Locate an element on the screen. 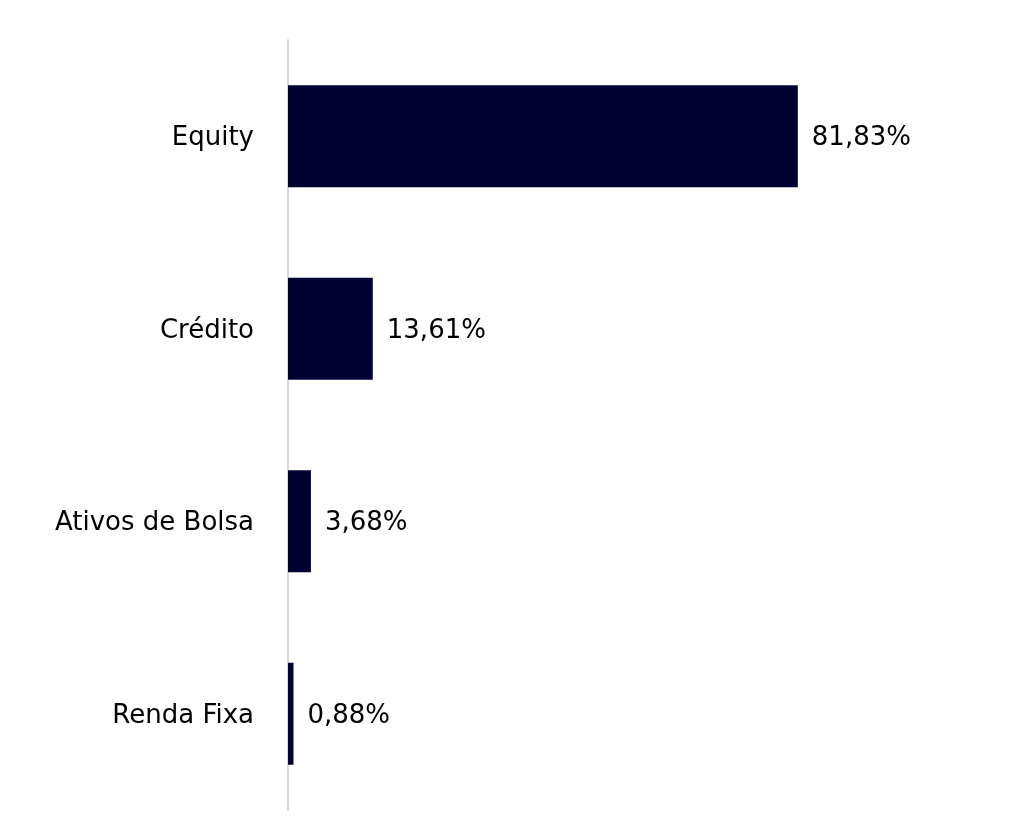  data-label: 13,61% is located at coordinates (436, 328).